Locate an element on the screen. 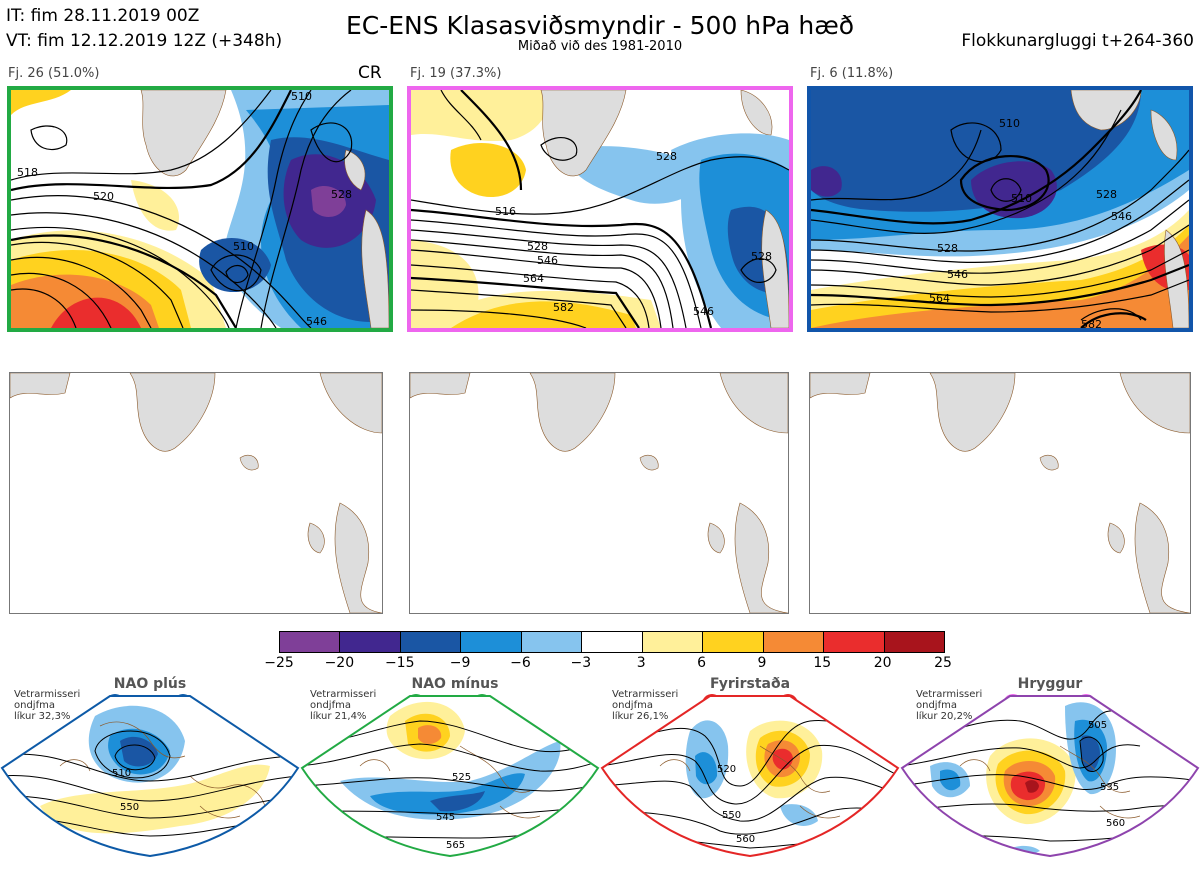 This screenshot has width=1200, height=871. regime-contour-label: 520 is located at coordinates (726, 769).